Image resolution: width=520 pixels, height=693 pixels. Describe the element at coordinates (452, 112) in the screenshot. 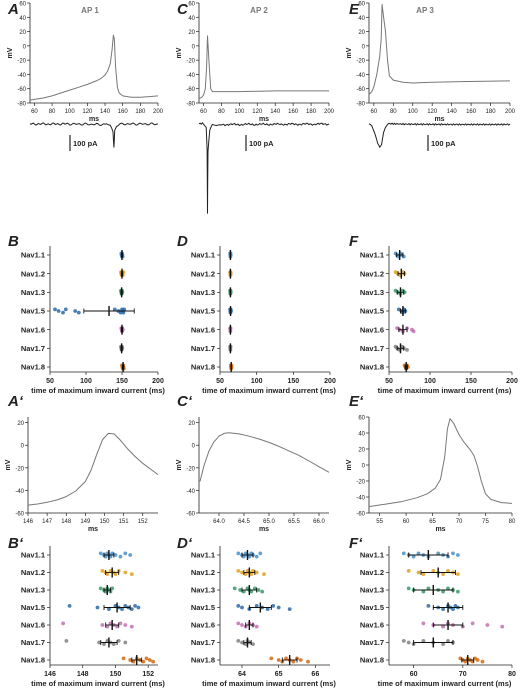

I see `x-tick-label: 140` at that location.